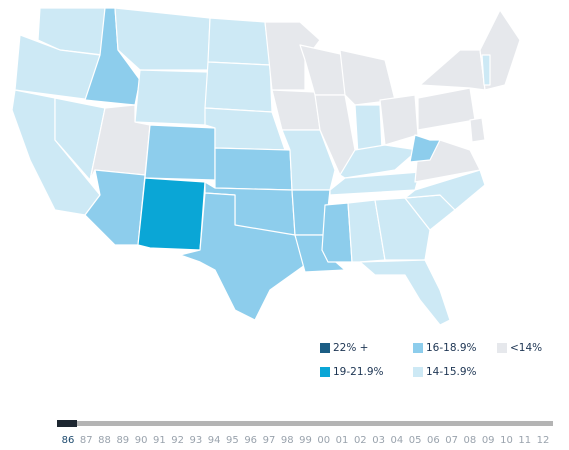  Describe the element at coordinates (68, 440) in the screenshot. I see `year-label: 86` at that location.